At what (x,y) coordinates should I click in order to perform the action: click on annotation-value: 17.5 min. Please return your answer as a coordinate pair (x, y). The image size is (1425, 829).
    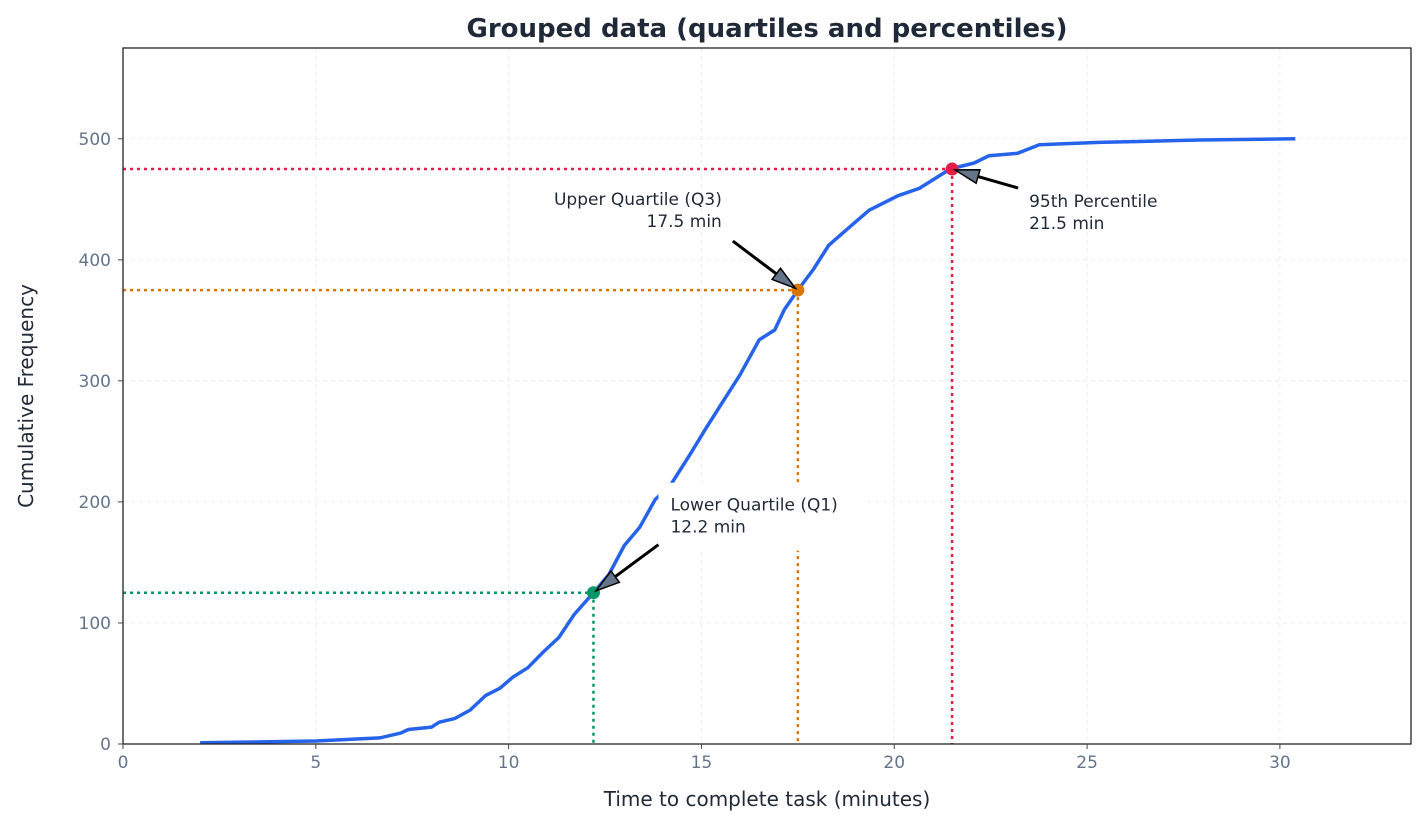
    Looking at the image, I should click on (684, 222).